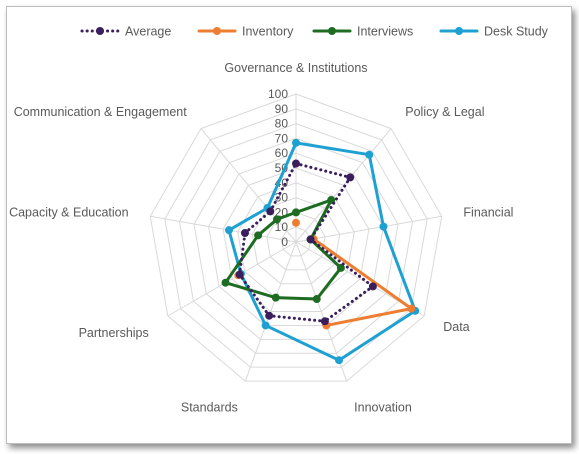 The height and width of the screenshot is (454, 579). I want to click on radial-tick-label: 10, so click(282, 227).